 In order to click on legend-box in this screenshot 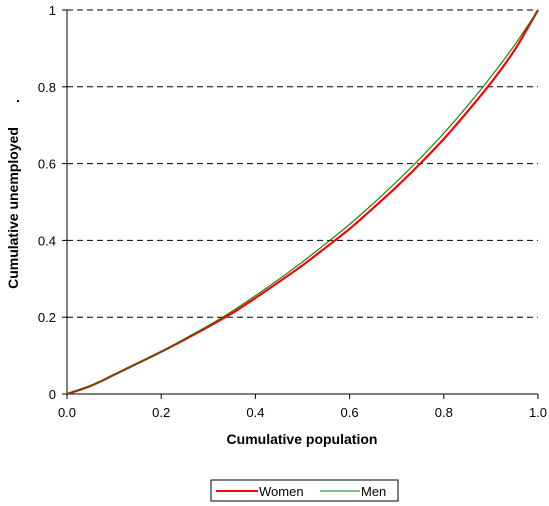, I will do `click(304, 490)`.